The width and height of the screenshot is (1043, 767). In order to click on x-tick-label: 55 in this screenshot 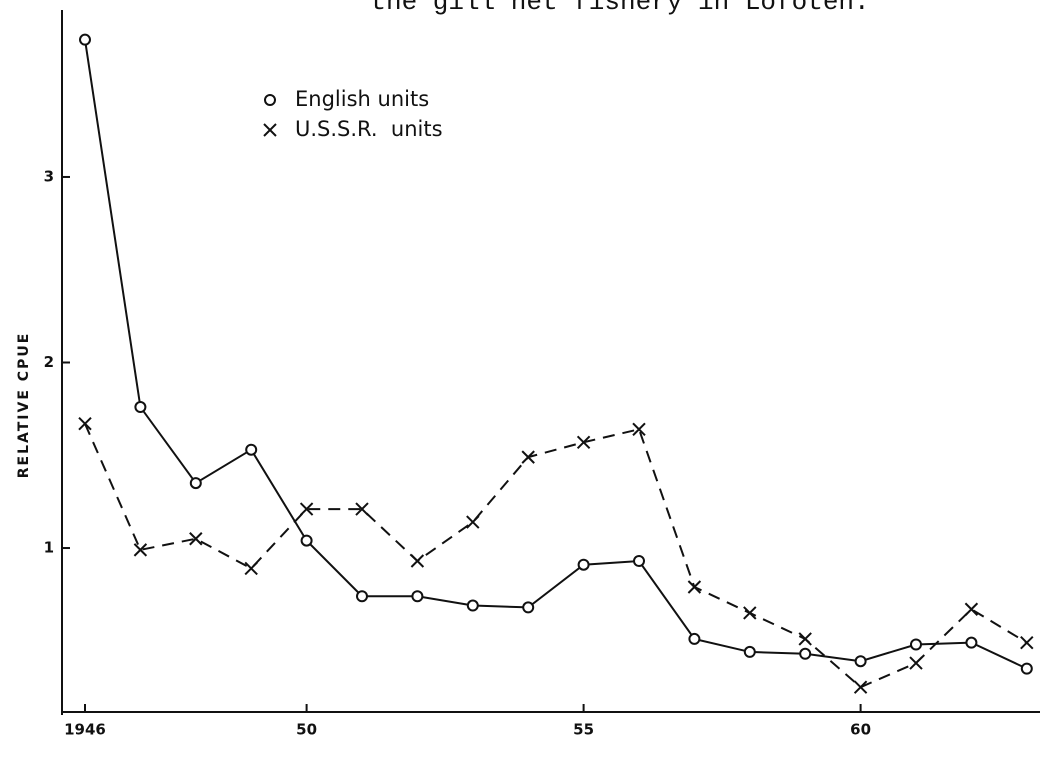, I will do `click(583, 730)`.